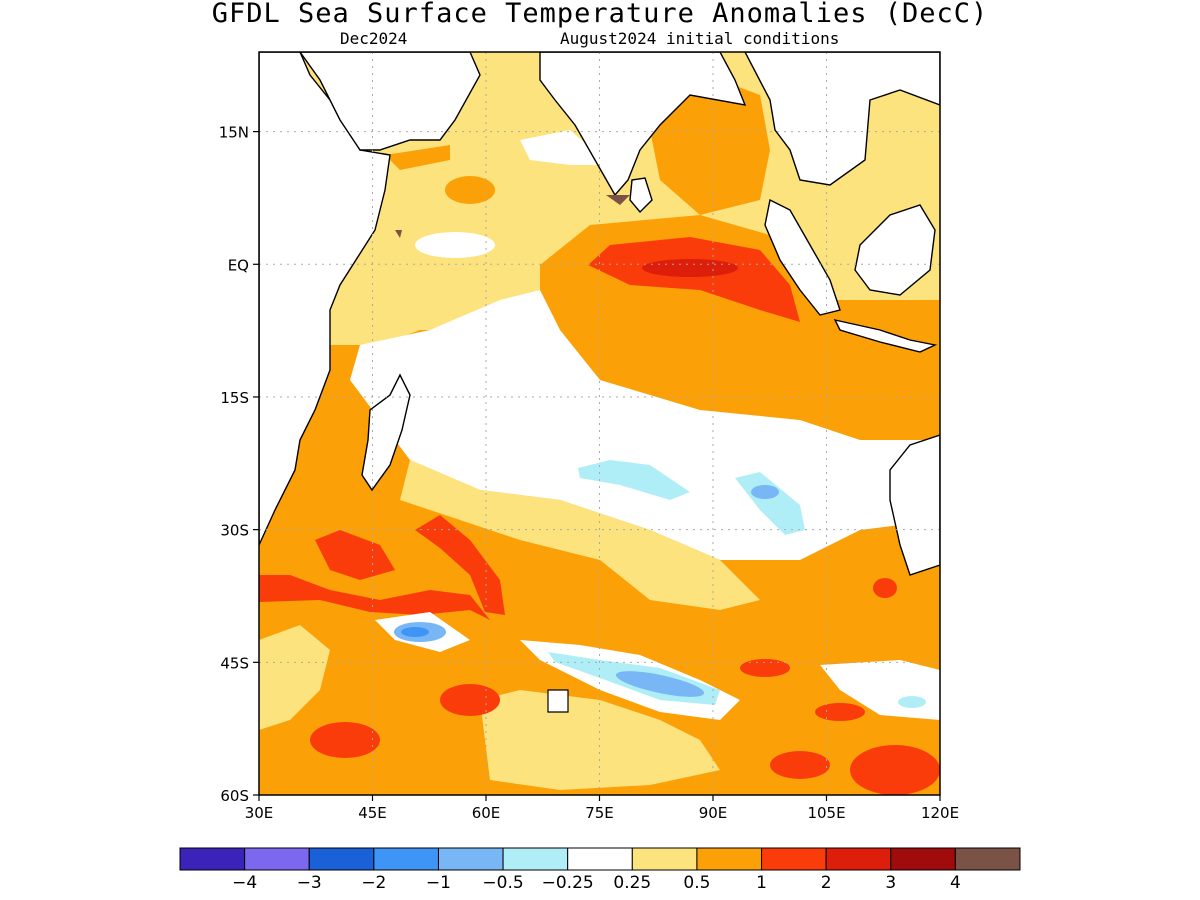 The width and height of the screenshot is (1200, 900). I want to click on kerguelen-land, so click(558, 701).